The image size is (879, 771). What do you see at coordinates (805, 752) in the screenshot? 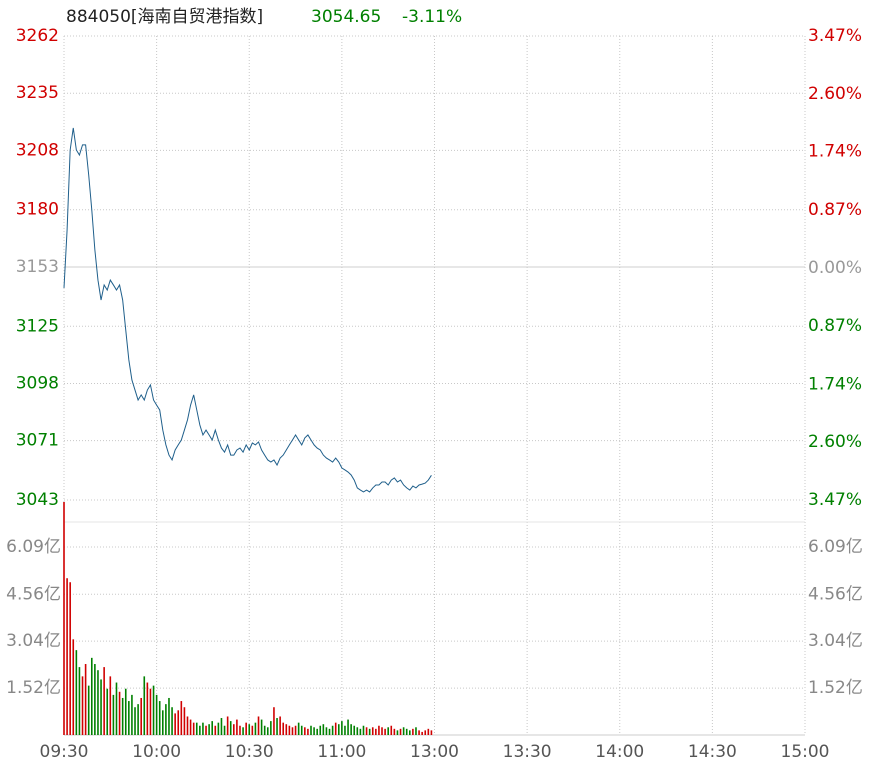
I see `x-tick-label: 15:00` at bounding box center [805, 752].